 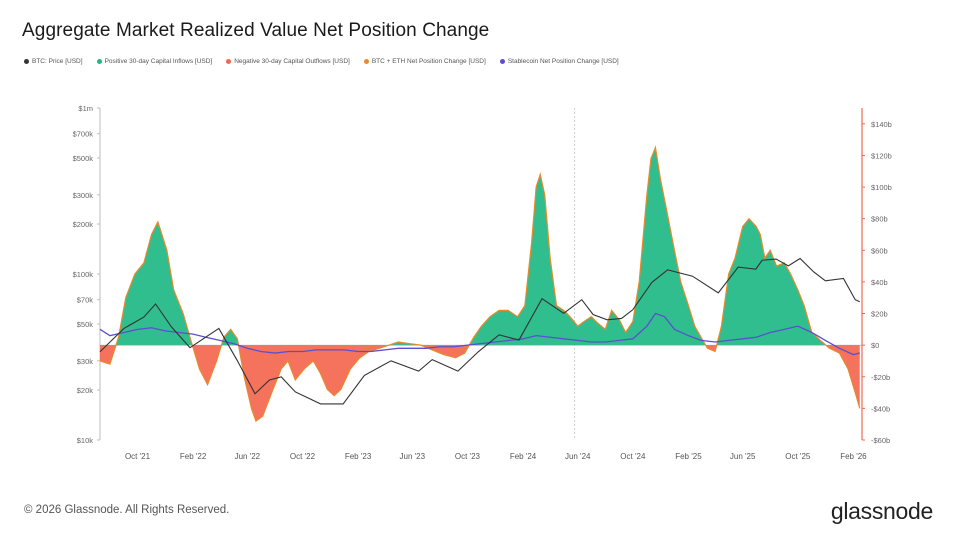 What do you see at coordinates (366, 61) in the screenshot?
I see `legend-dot-btc-eth` at bounding box center [366, 61].